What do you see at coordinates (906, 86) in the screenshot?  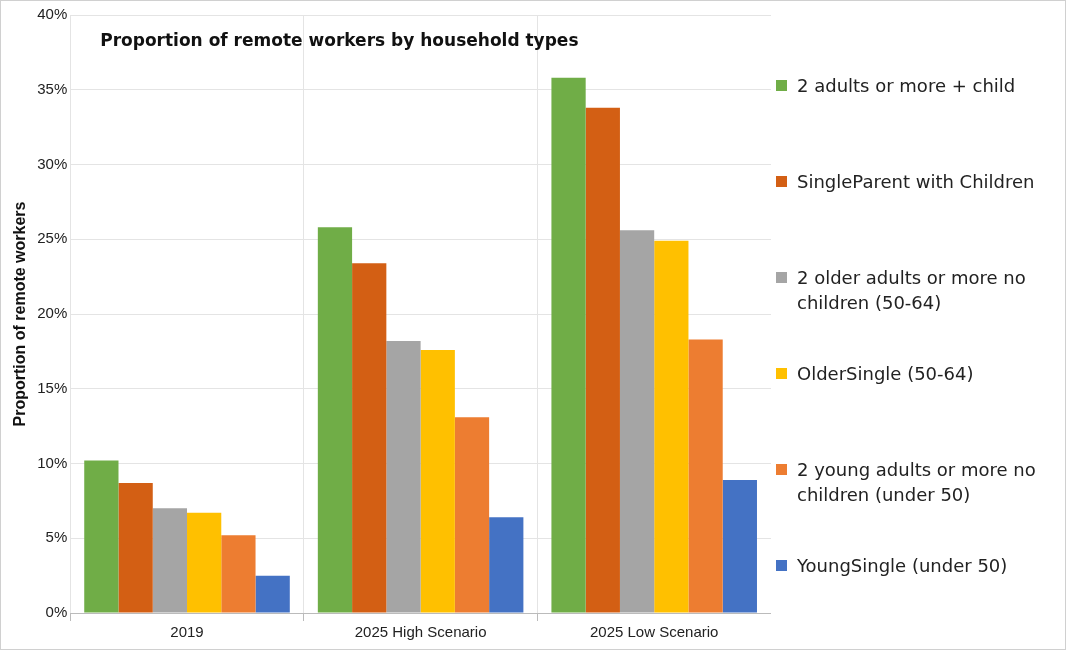 I see `legend-label: 2 adults or more + child` at bounding box center [906, 86].